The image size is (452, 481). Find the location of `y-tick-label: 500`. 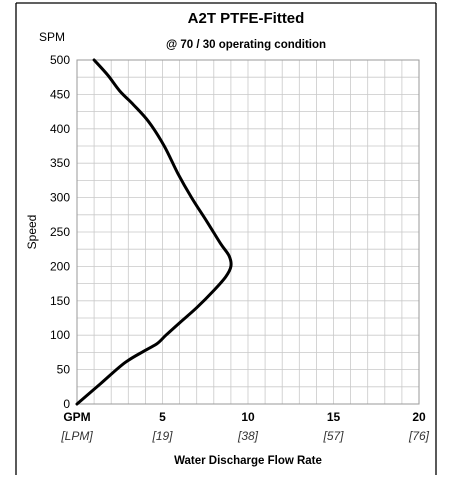

y-tick-label: 500 is located at coordinates (60, 60).